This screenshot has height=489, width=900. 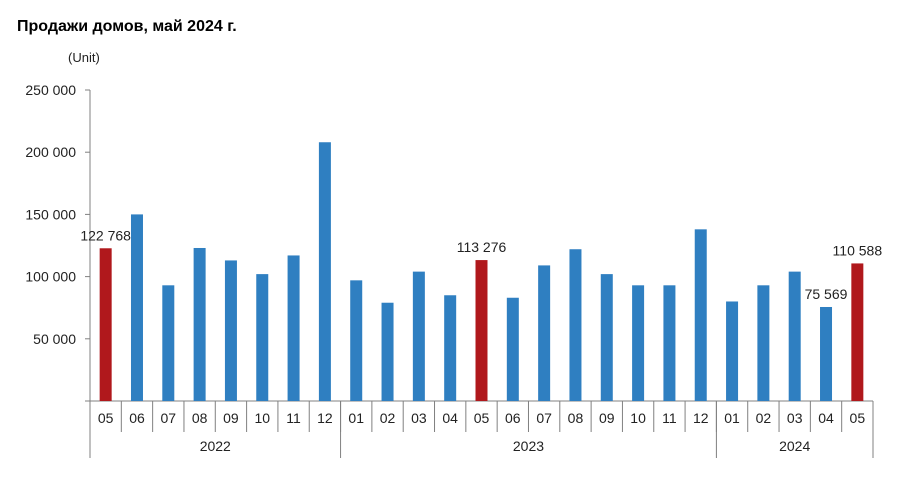 I want to click on y-tick-label: 100 000, so click(x=50, y=277).